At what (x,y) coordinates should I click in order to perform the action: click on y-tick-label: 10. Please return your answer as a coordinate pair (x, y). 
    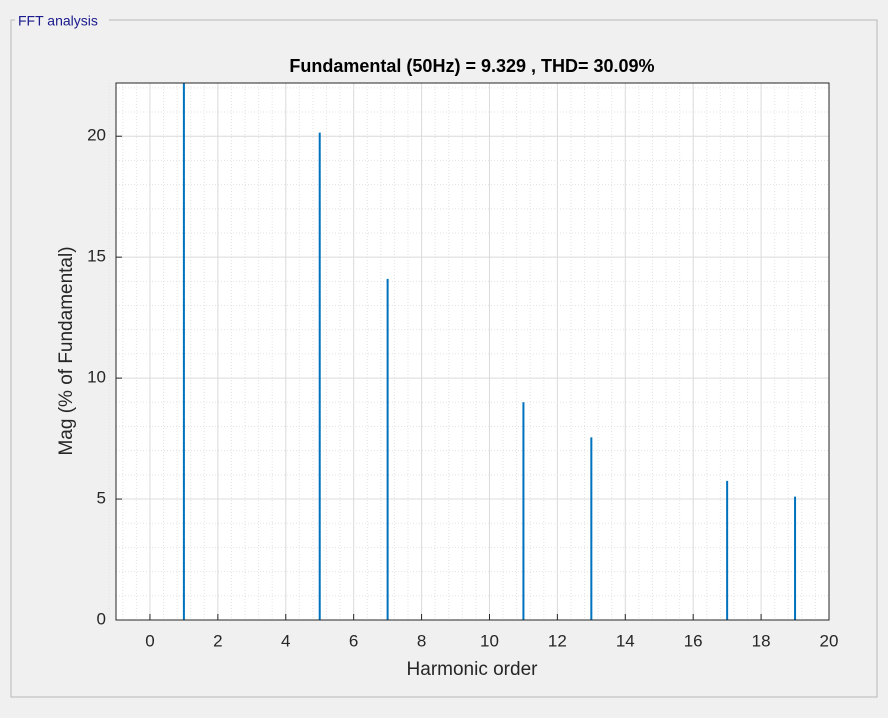
    Looking at the image, I should click on (96, 377).